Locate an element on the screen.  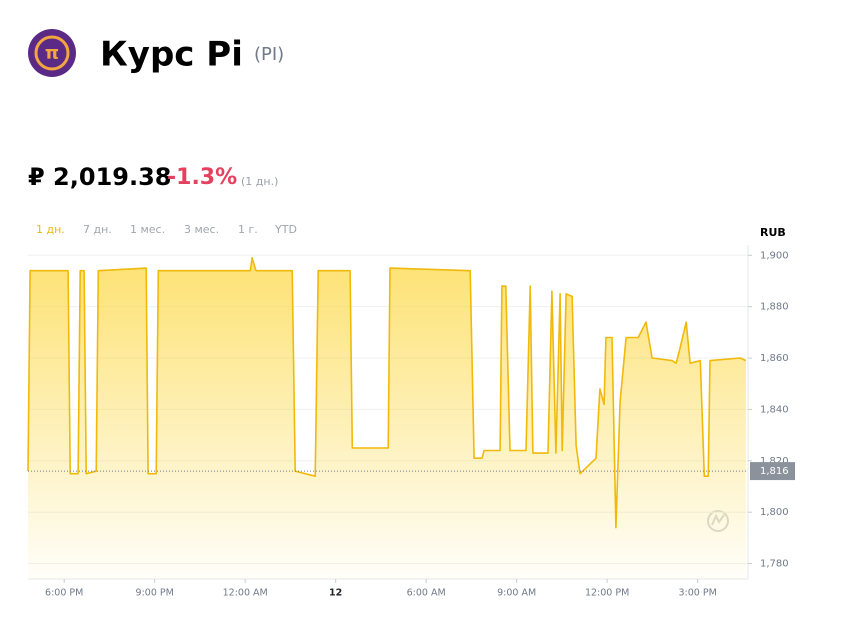
range-tab: 1 дн. is located at coordinates (50, 229).